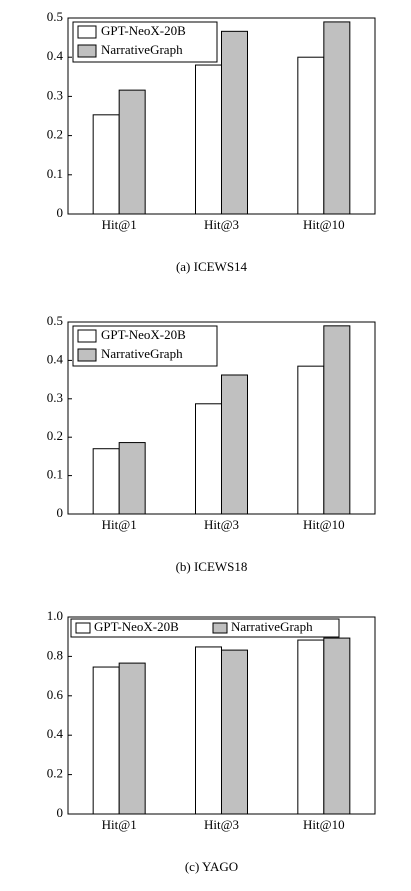 The height and width of the screenshot is (891, 411). I want to click on caption: (a) ICEWS14, so click(212, 266).